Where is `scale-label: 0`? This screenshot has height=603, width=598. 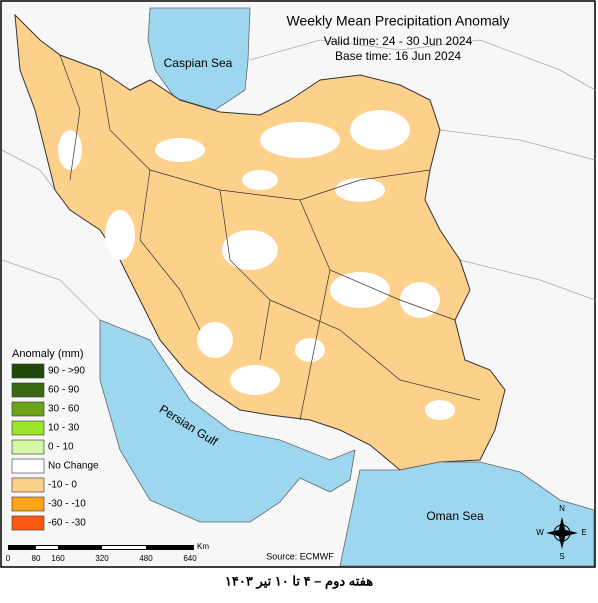
scale-label: 0 is located at coordinates (8, 558).